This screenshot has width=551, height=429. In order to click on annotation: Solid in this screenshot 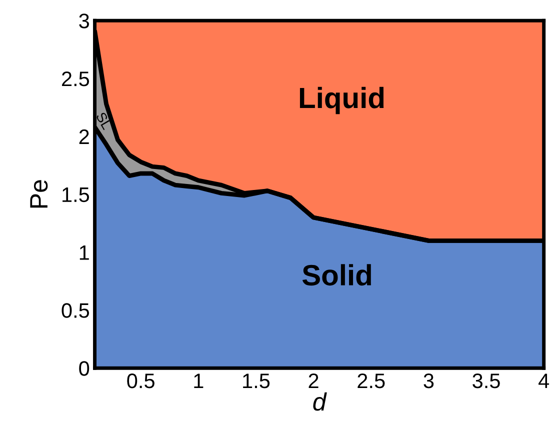, I will do `click(336, 275)`.